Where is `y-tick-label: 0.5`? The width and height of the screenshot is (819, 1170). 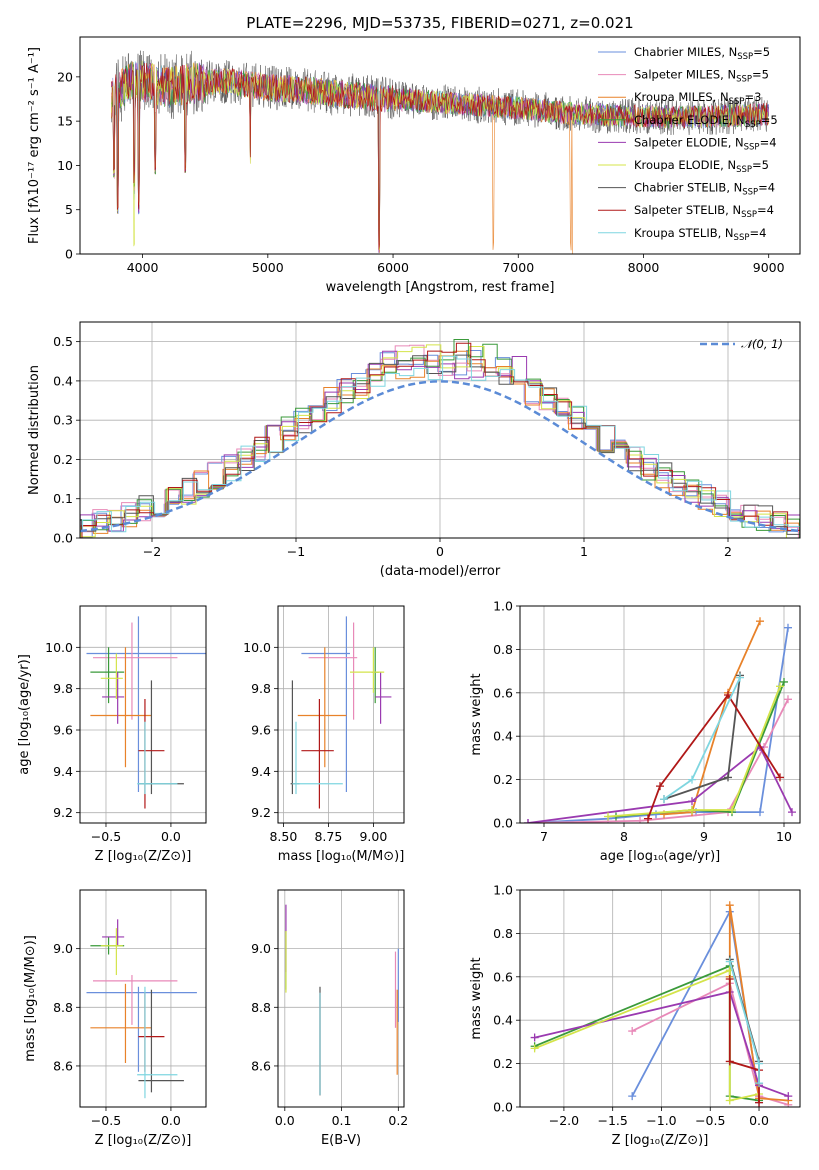 y-tick-label: 0.5 is located at coordinates (63, 341).